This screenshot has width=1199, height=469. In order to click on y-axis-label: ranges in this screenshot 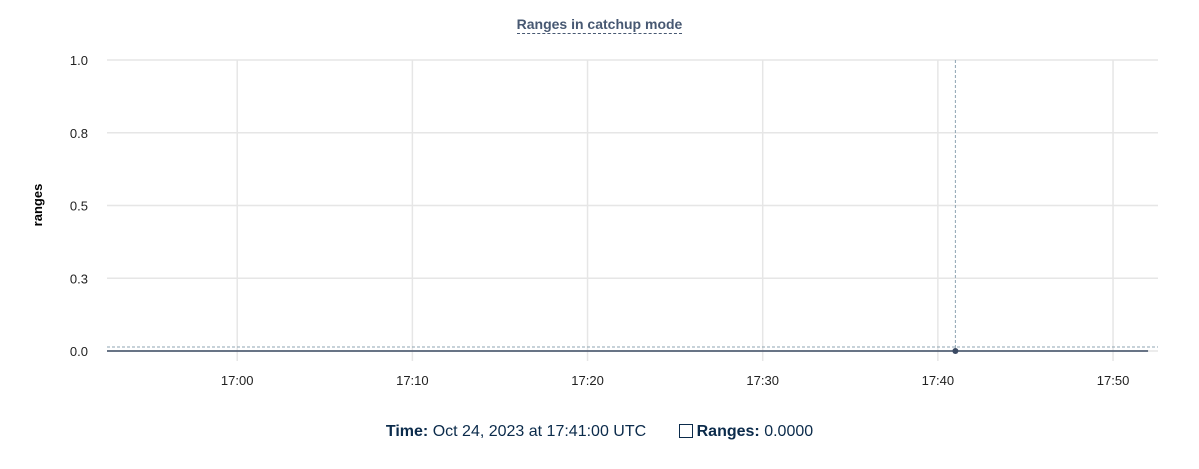, I will do `click(37, 205)`.